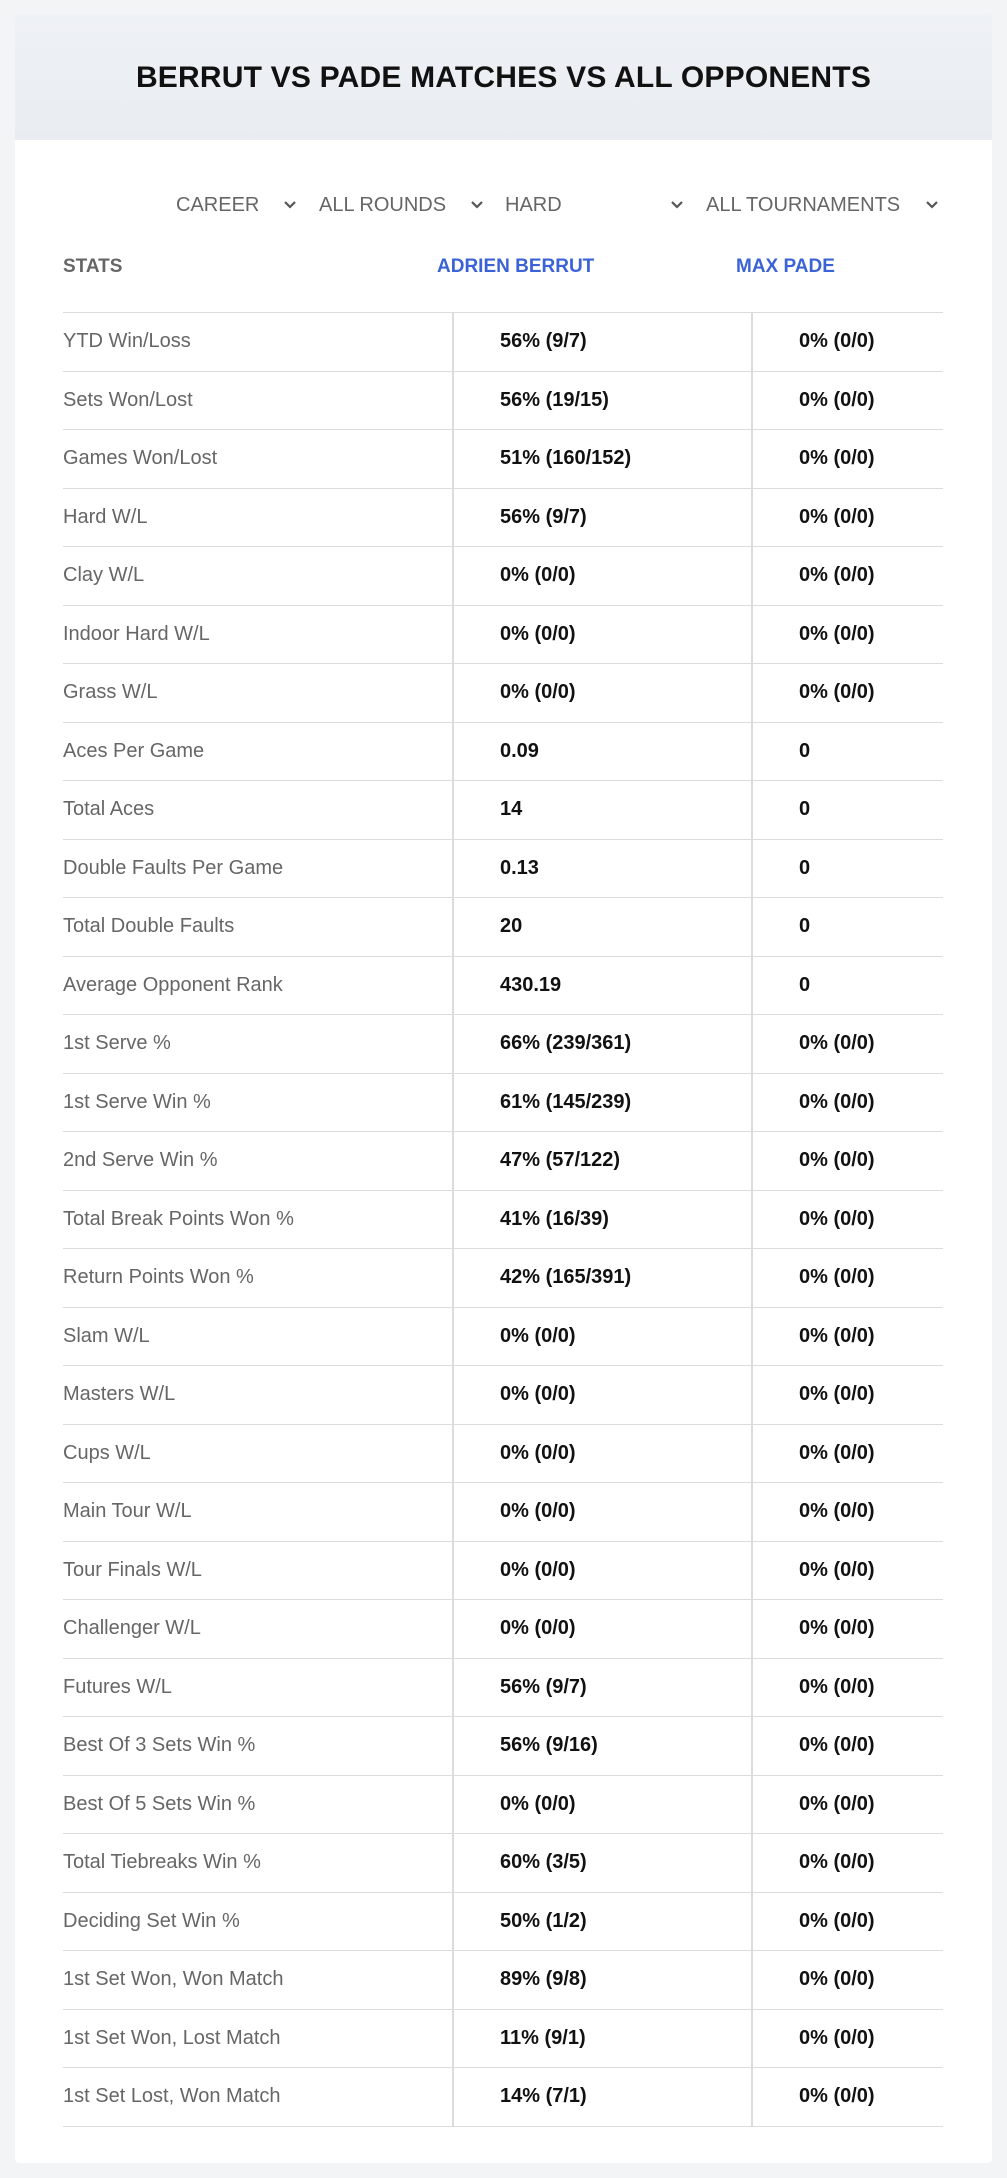 This screenshot has height=2178, width=1007. Describe the element at coordinates (132, 1569) in the screenshot. I see `stat-label: Tour Finals W/L` at that location.